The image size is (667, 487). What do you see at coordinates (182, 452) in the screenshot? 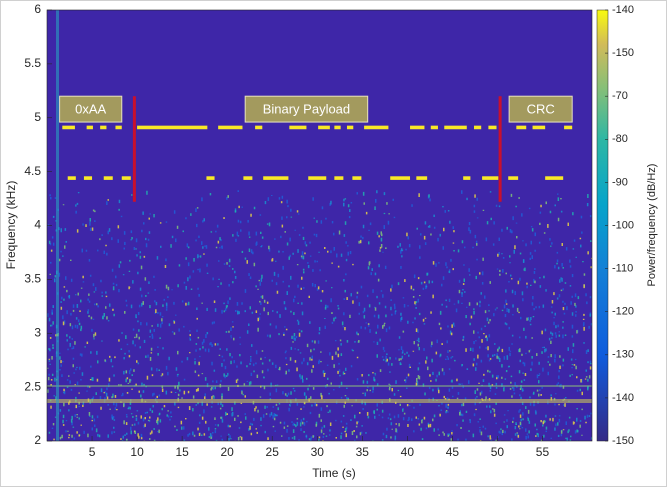
I see `x-tick-label: 15` at bounding box center [182, 452].